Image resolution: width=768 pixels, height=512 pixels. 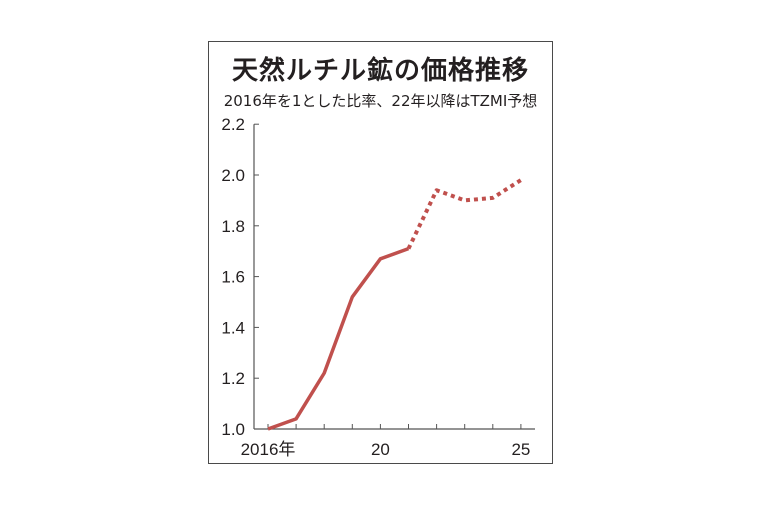 What do you see at coordinates (233, 277) in the screenshot?
I see `y-tick-label: 1.6` at bounding box center [233, 277].